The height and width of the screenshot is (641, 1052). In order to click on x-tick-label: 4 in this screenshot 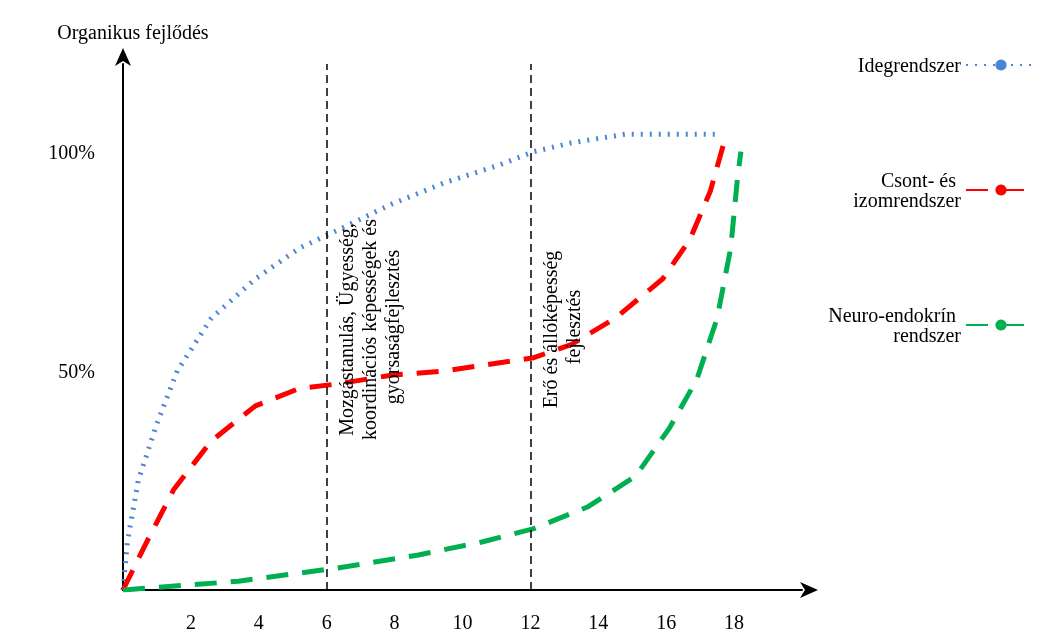, I will do `click(258, 622)`.